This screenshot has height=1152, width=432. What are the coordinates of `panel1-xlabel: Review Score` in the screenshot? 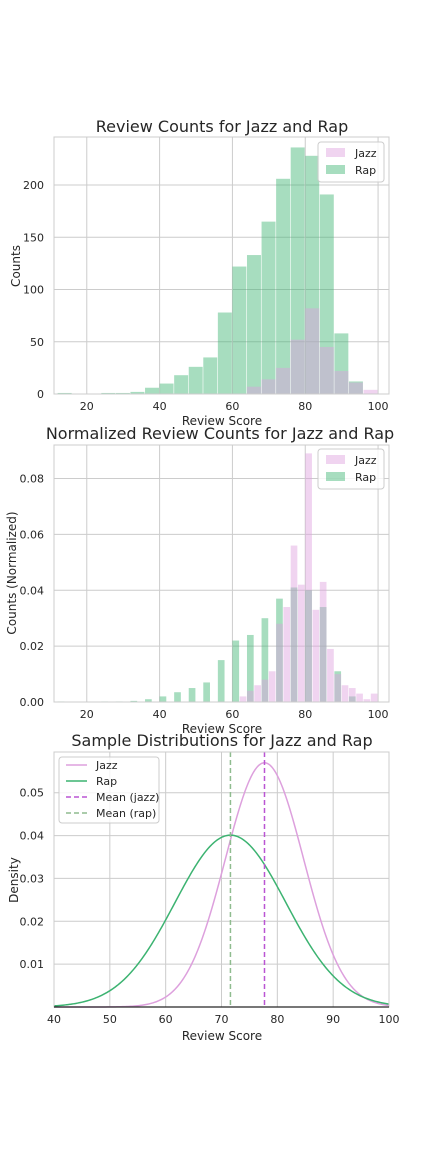 It's located at (222, 421).